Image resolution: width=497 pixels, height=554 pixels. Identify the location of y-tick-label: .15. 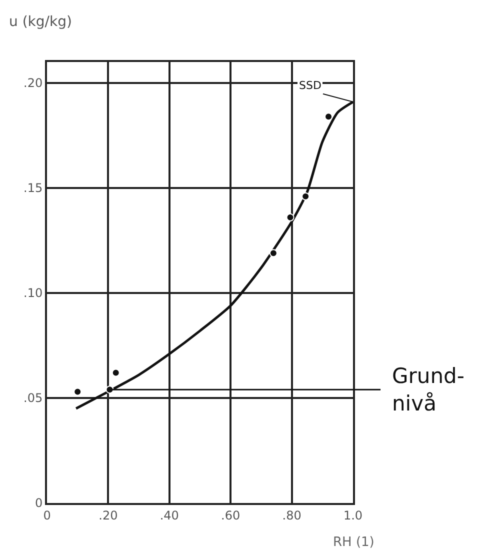
(33, 188).